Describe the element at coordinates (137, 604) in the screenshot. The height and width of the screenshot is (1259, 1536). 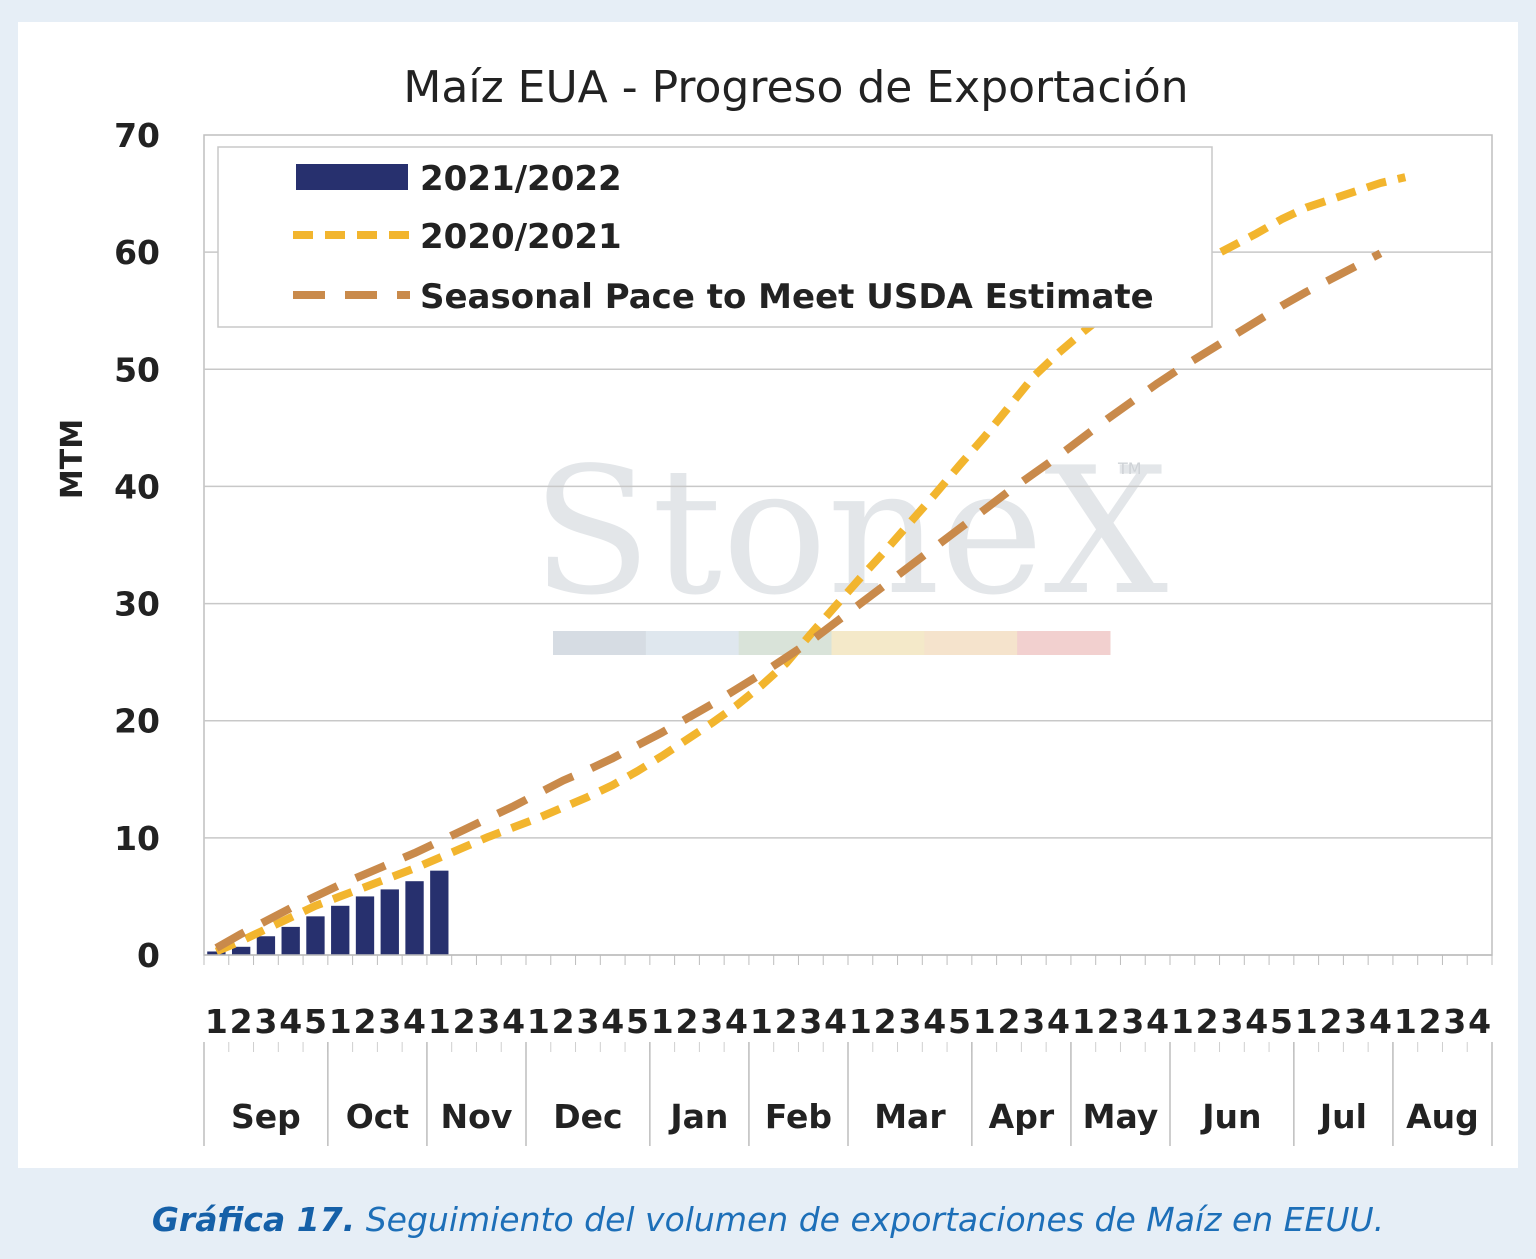
I see `y-tick-label: 30` at that location.